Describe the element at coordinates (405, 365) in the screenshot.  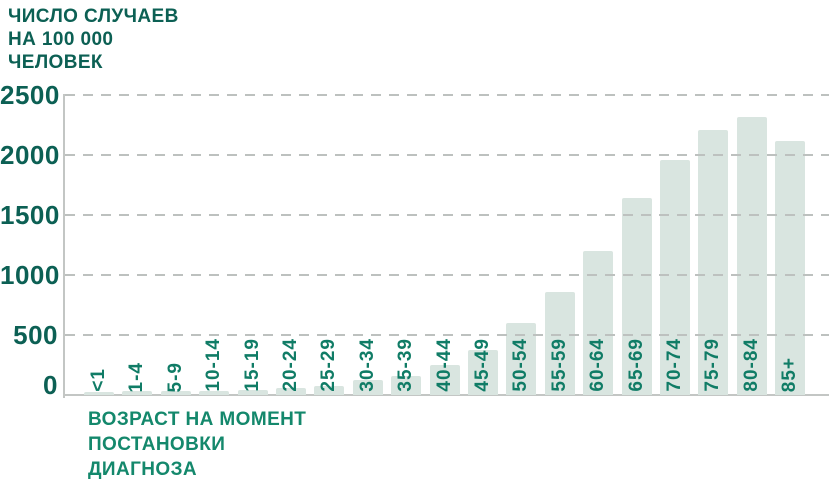
I see `x-category-label: 35-39` at that location.